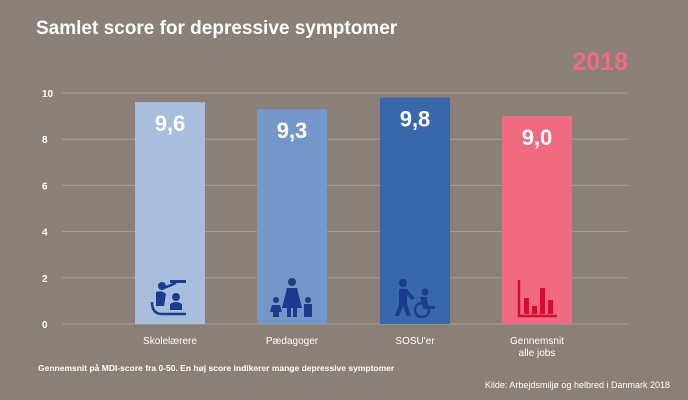 The height and width of the screenshot is (400, 688). Describe the element at coordinates (45, 279) in the screenshot. I see `y-tick-label: 2` at that location.